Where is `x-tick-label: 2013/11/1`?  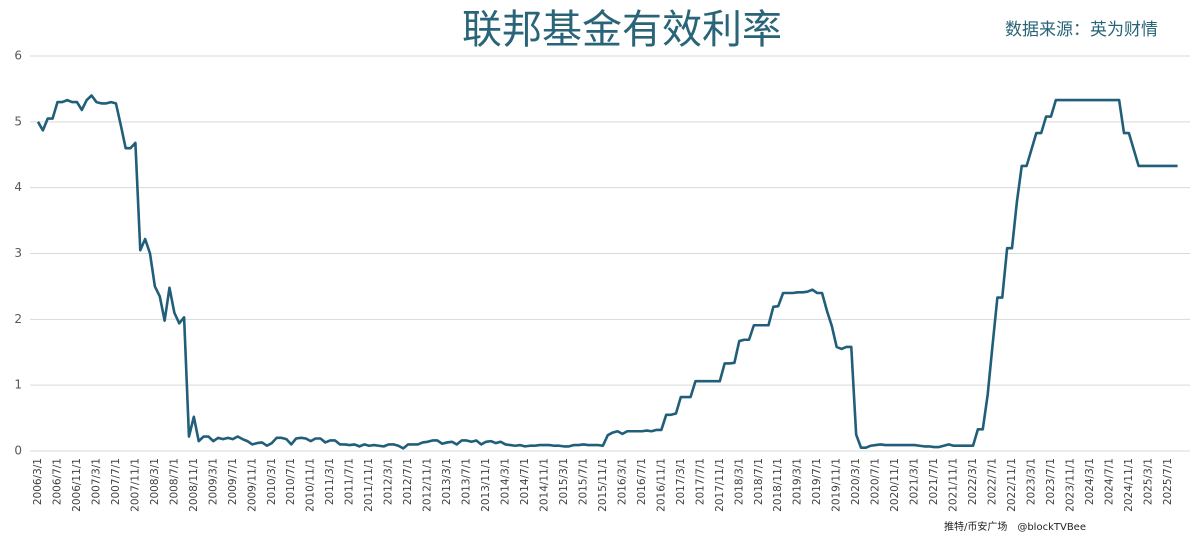
x-tick-label: 2013/11/1 is located at coordinates (486, 485).